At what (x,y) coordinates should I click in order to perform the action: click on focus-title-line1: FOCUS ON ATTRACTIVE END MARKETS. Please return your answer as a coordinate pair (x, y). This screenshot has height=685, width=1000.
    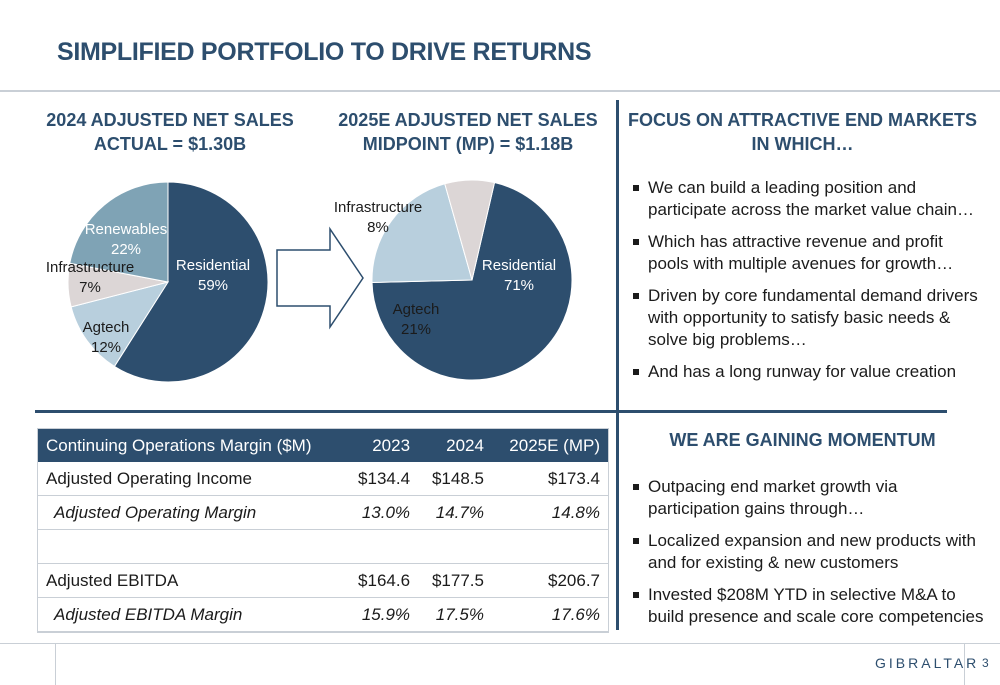
    Looking at the image, I should click on (802, 120).